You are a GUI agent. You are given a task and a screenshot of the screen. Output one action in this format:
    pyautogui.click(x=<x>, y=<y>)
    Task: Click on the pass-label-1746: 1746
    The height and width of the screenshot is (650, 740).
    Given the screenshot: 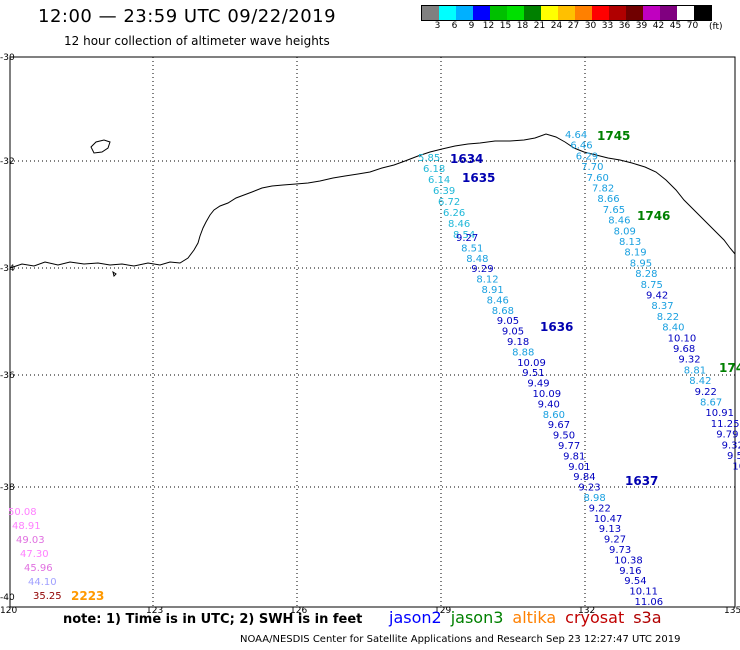 What is the action you would take?
    pyautogui.click(x=653, y=216)
    